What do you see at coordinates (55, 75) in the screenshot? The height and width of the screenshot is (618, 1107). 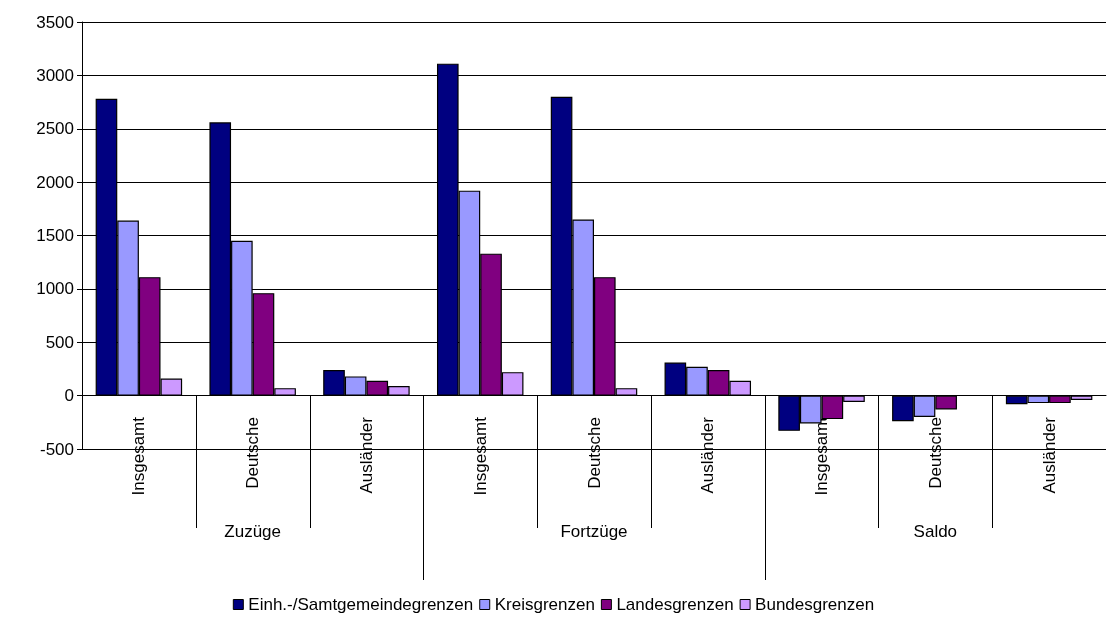 I see `y-tick-label: 3000` at bounding box center [55, 75].